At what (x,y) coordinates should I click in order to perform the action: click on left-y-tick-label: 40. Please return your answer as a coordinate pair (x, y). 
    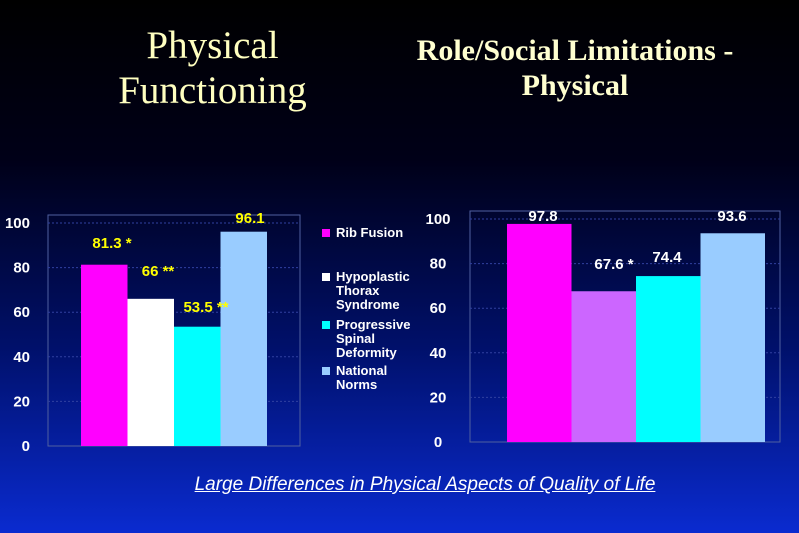
    Looking at the image, I should click on (21, 357).